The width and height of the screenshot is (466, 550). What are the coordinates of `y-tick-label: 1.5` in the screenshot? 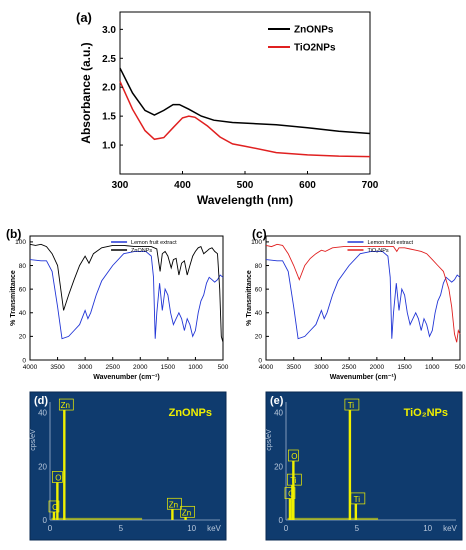 It's located at (109, 117).